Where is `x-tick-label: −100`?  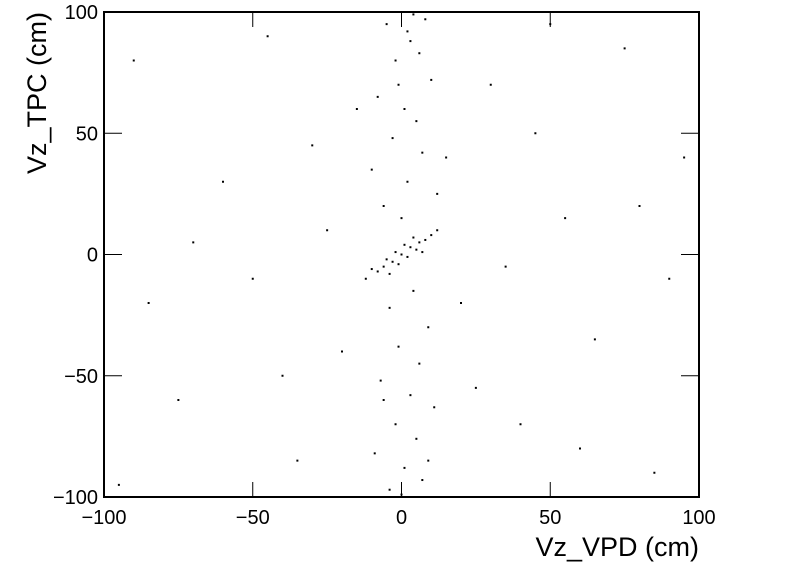
x-tick-label: −100 is located at coordinates (103, 518).